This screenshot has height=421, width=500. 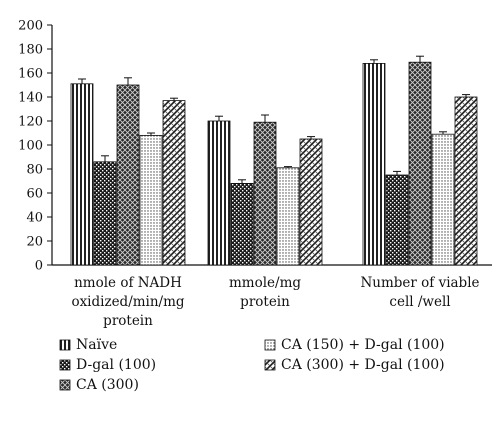 What do you see at coordinates (128, 283) in the screenshot?
I see `category-label: nmole of NADH` at bounding box center [128, 283].